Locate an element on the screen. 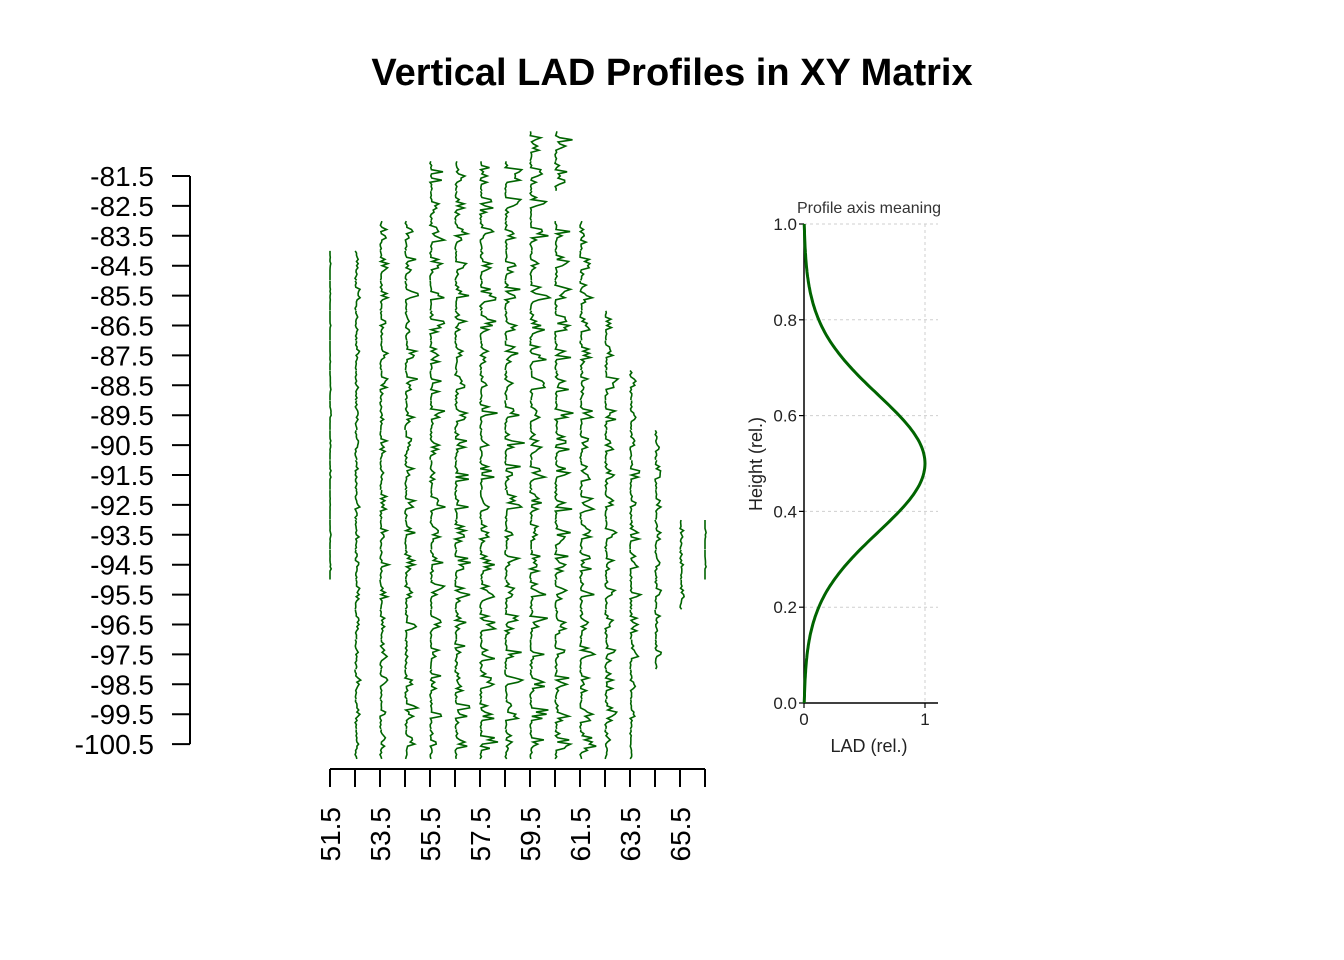  y-tick-label: -88.5 is located at coordinates (122, 385).